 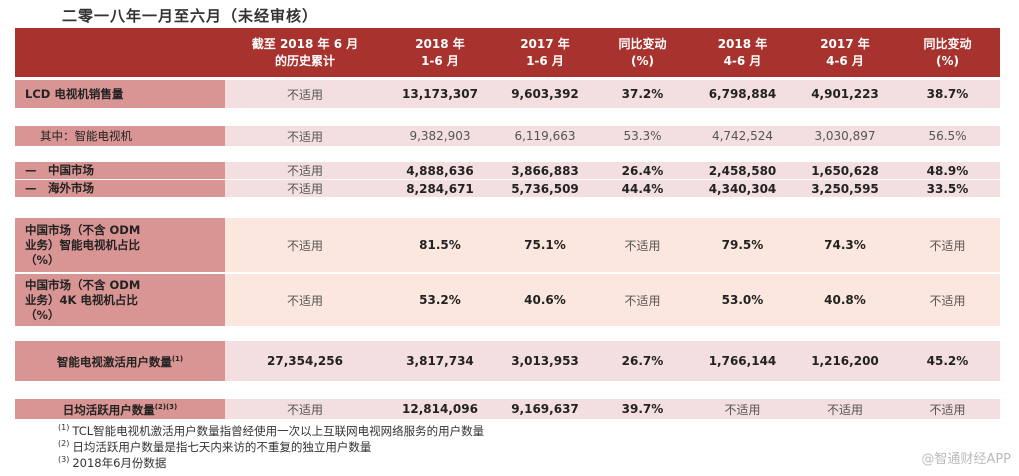 I want to click on header-cell: 截至 2018 年 6 月的历史累计, so click(x=305, y=52).